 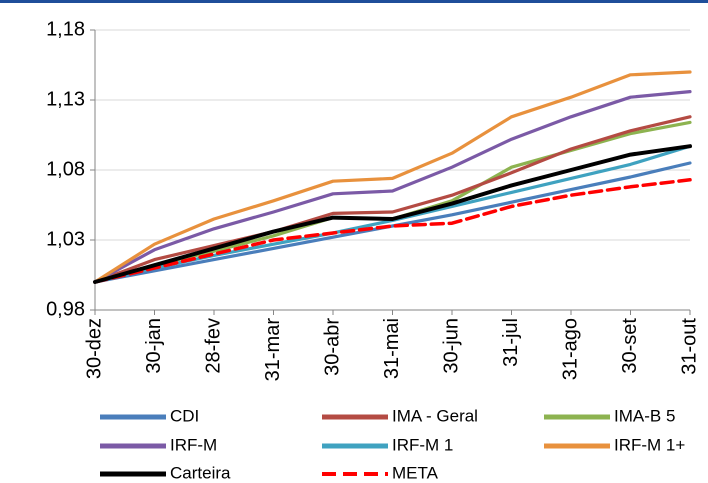 What do you see at coordinates (65, 29) in the screenshot?
I see `y-tick-label: 1,18` at bounding box center [65, 29].